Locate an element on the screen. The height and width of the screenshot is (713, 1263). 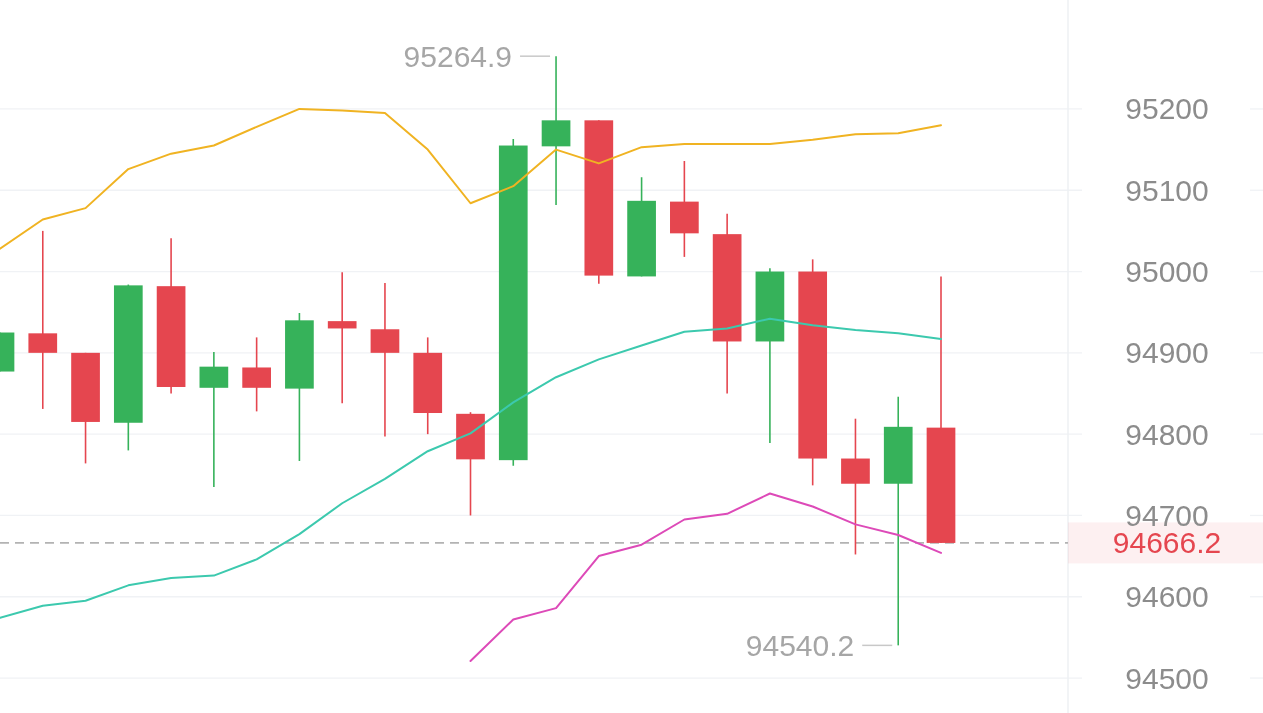
y-tick-label: 95200 is located at coordinates (1167, 109).